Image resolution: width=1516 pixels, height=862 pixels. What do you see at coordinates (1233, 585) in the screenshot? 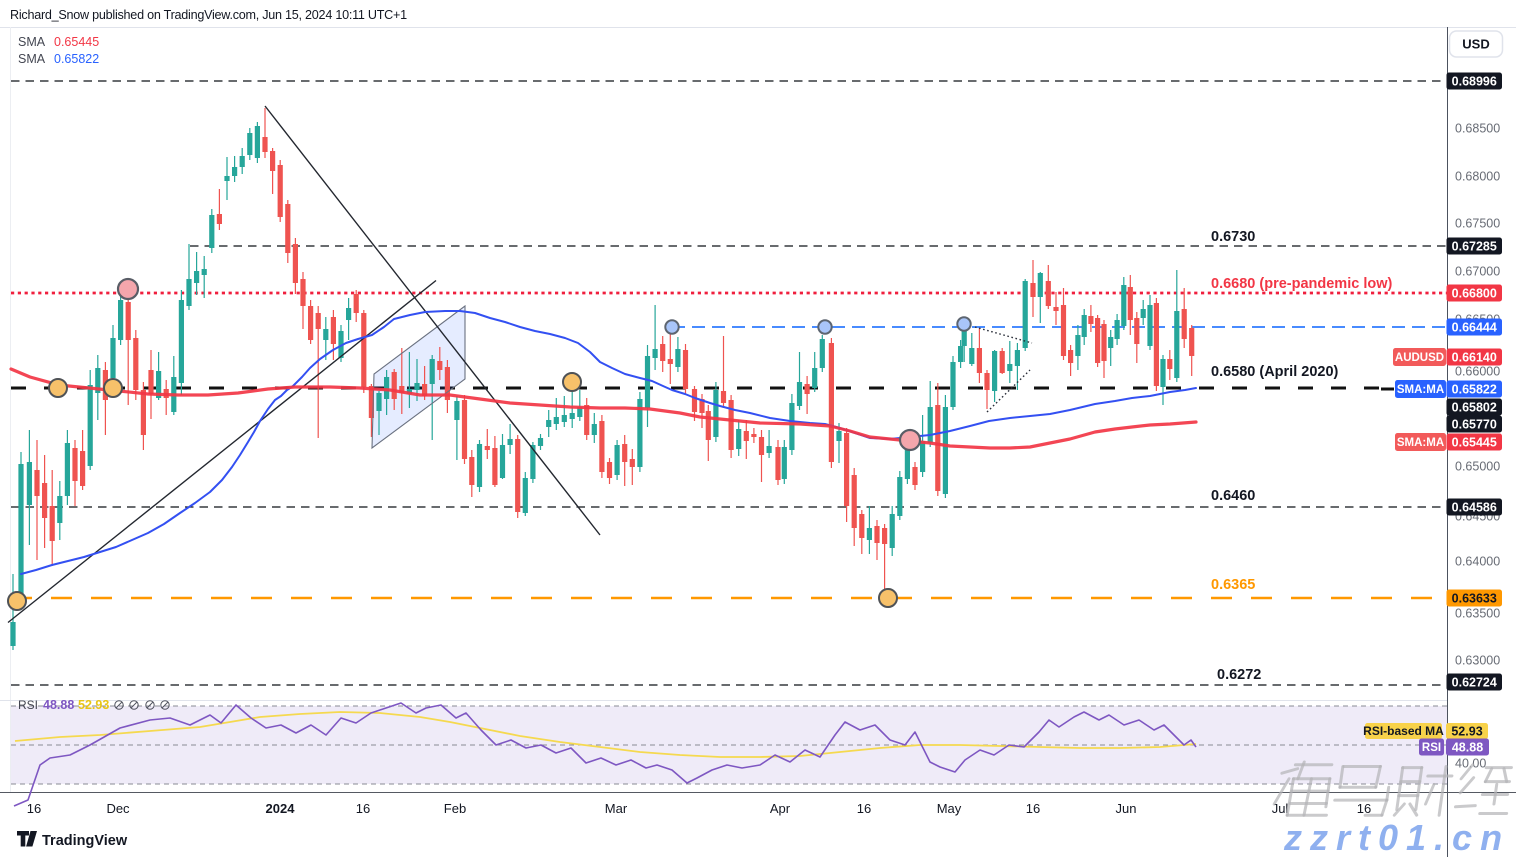
I see `svg-text: 0.6365` at bounding box center [1233, 585].